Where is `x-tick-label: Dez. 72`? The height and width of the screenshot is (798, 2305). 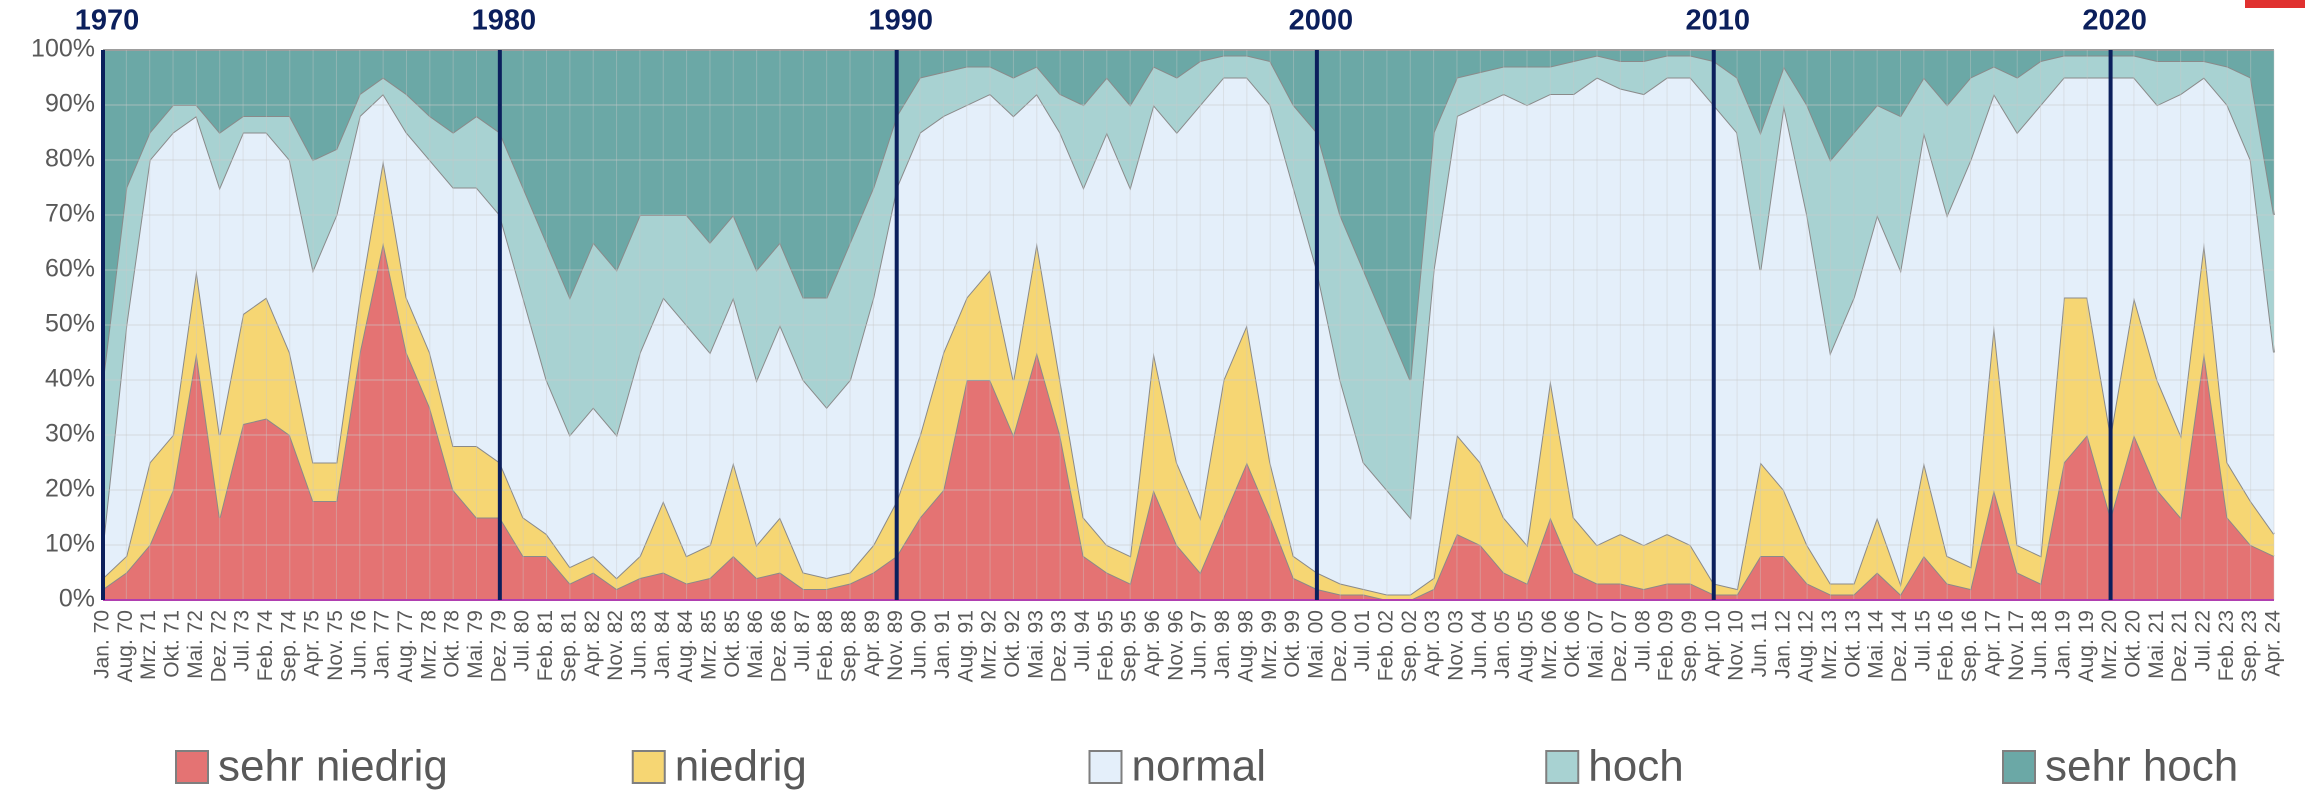 x-tick-label: Dez. 72 is located at coordinates (218, 646).